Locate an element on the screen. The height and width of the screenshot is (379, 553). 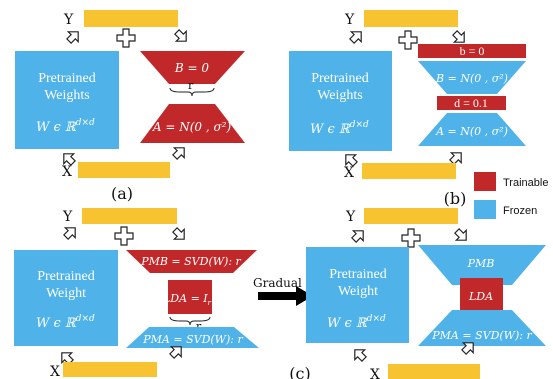
black-arrow-icon is located at coordinates (285, 296).